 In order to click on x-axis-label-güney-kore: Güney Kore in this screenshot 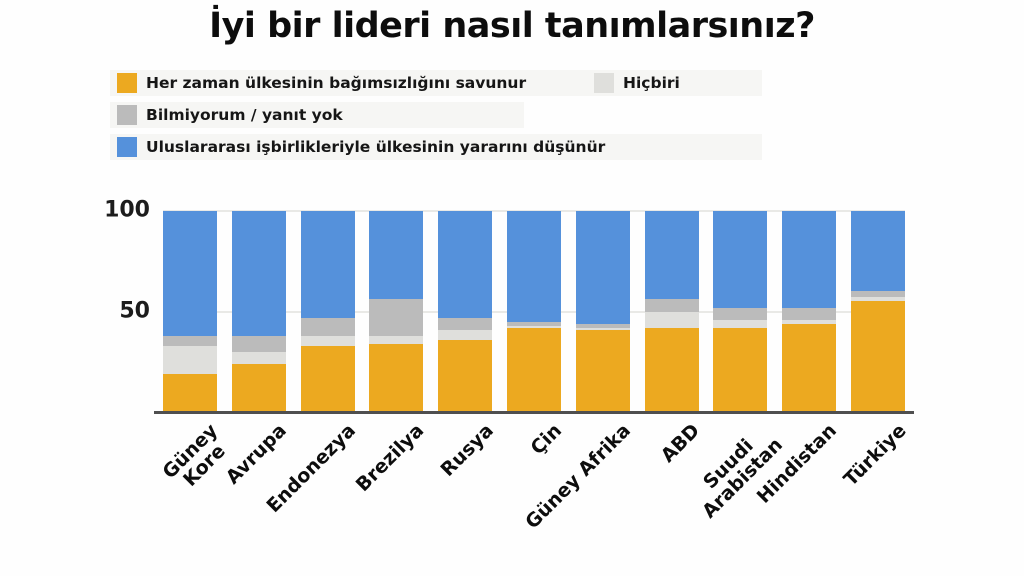, I will do `click(194, 455)`.